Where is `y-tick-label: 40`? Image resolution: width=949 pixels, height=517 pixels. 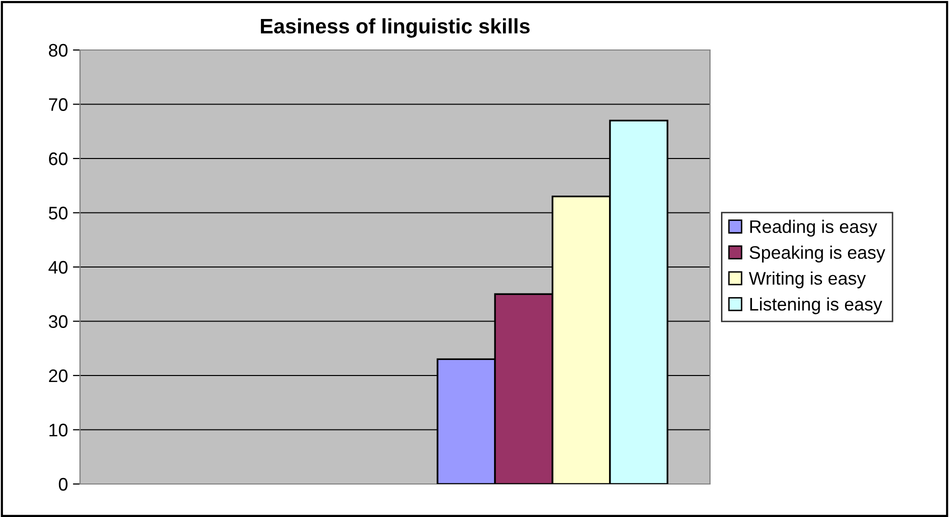
y-tick-label: 40 is located at coordinates (58, 267).